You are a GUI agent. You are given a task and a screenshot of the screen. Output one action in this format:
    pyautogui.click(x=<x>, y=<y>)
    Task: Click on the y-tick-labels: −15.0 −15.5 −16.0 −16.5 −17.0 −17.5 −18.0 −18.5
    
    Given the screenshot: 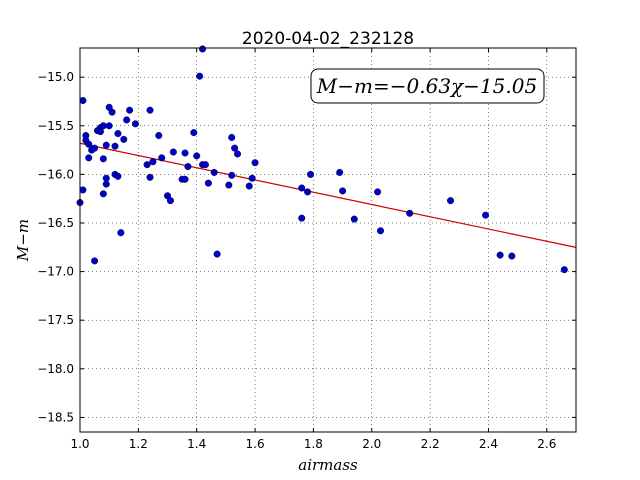 What is the action you would take?
    pyautogui.click(x=55, y=247)
    